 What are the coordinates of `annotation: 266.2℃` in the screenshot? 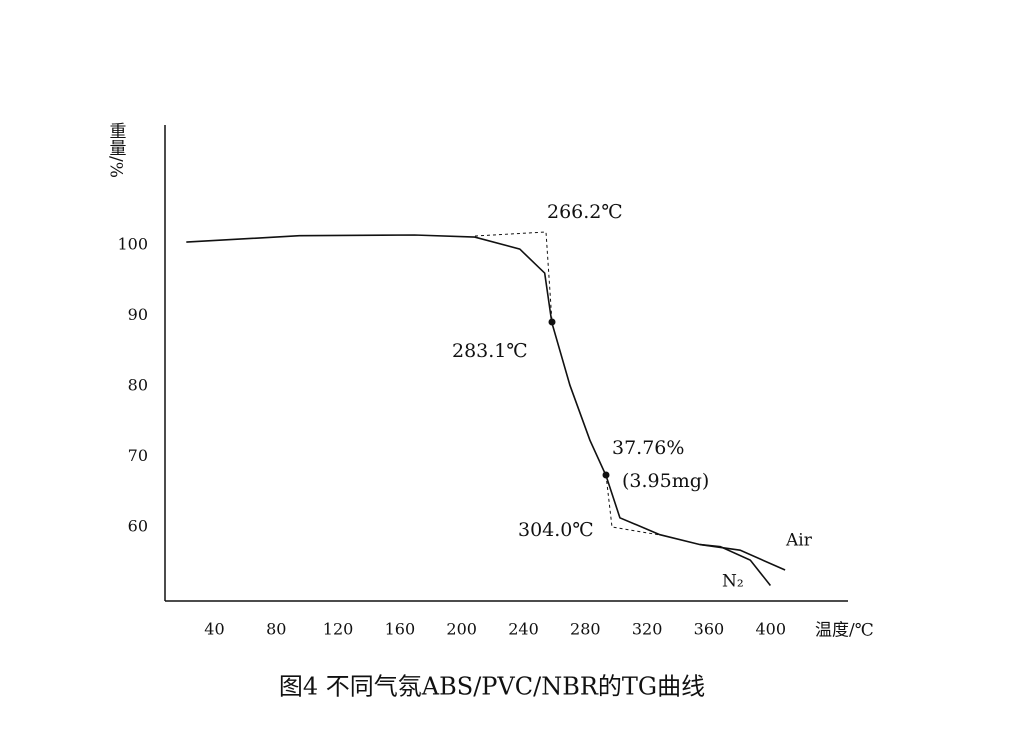 It's located at (585, 212).